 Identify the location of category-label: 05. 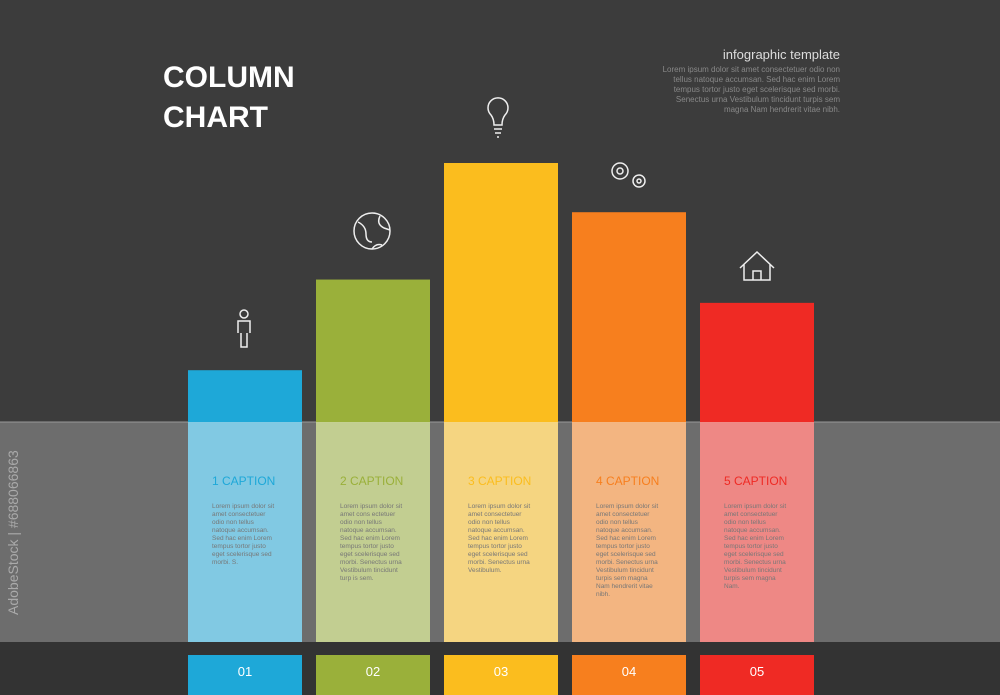
(757, 671).